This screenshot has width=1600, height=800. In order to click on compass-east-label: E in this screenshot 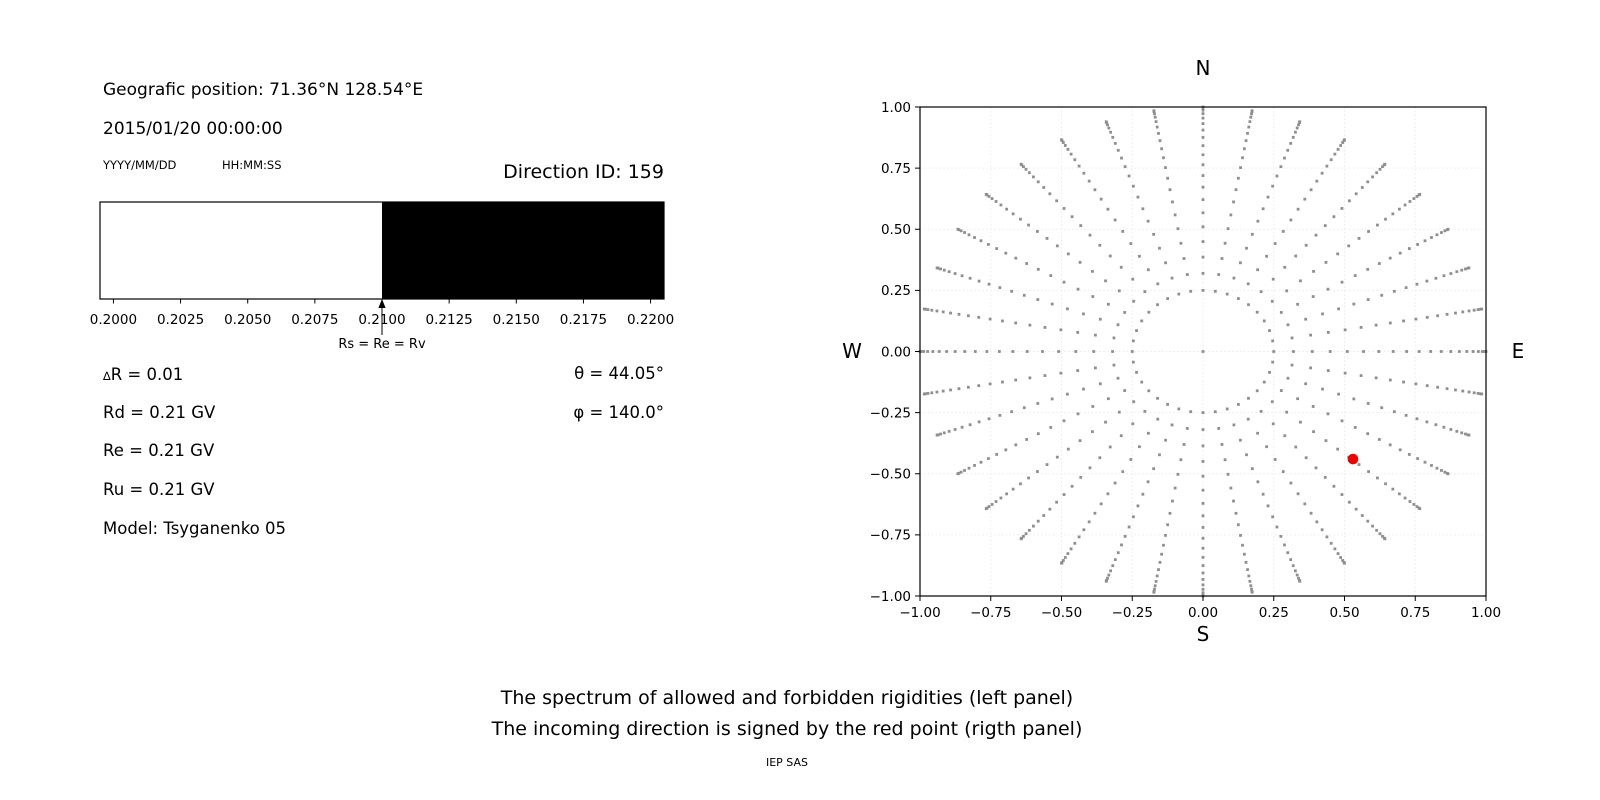, I will do `click(1518, 351)`.